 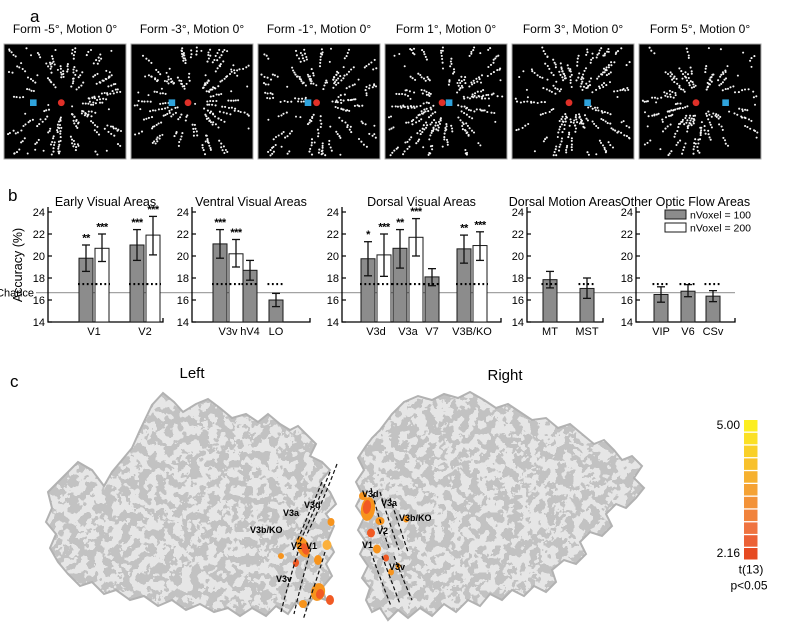 What do you see at coordinates (318, 560) in the screenshot?
I see `activation-blob` at bounding box center [318, 560].